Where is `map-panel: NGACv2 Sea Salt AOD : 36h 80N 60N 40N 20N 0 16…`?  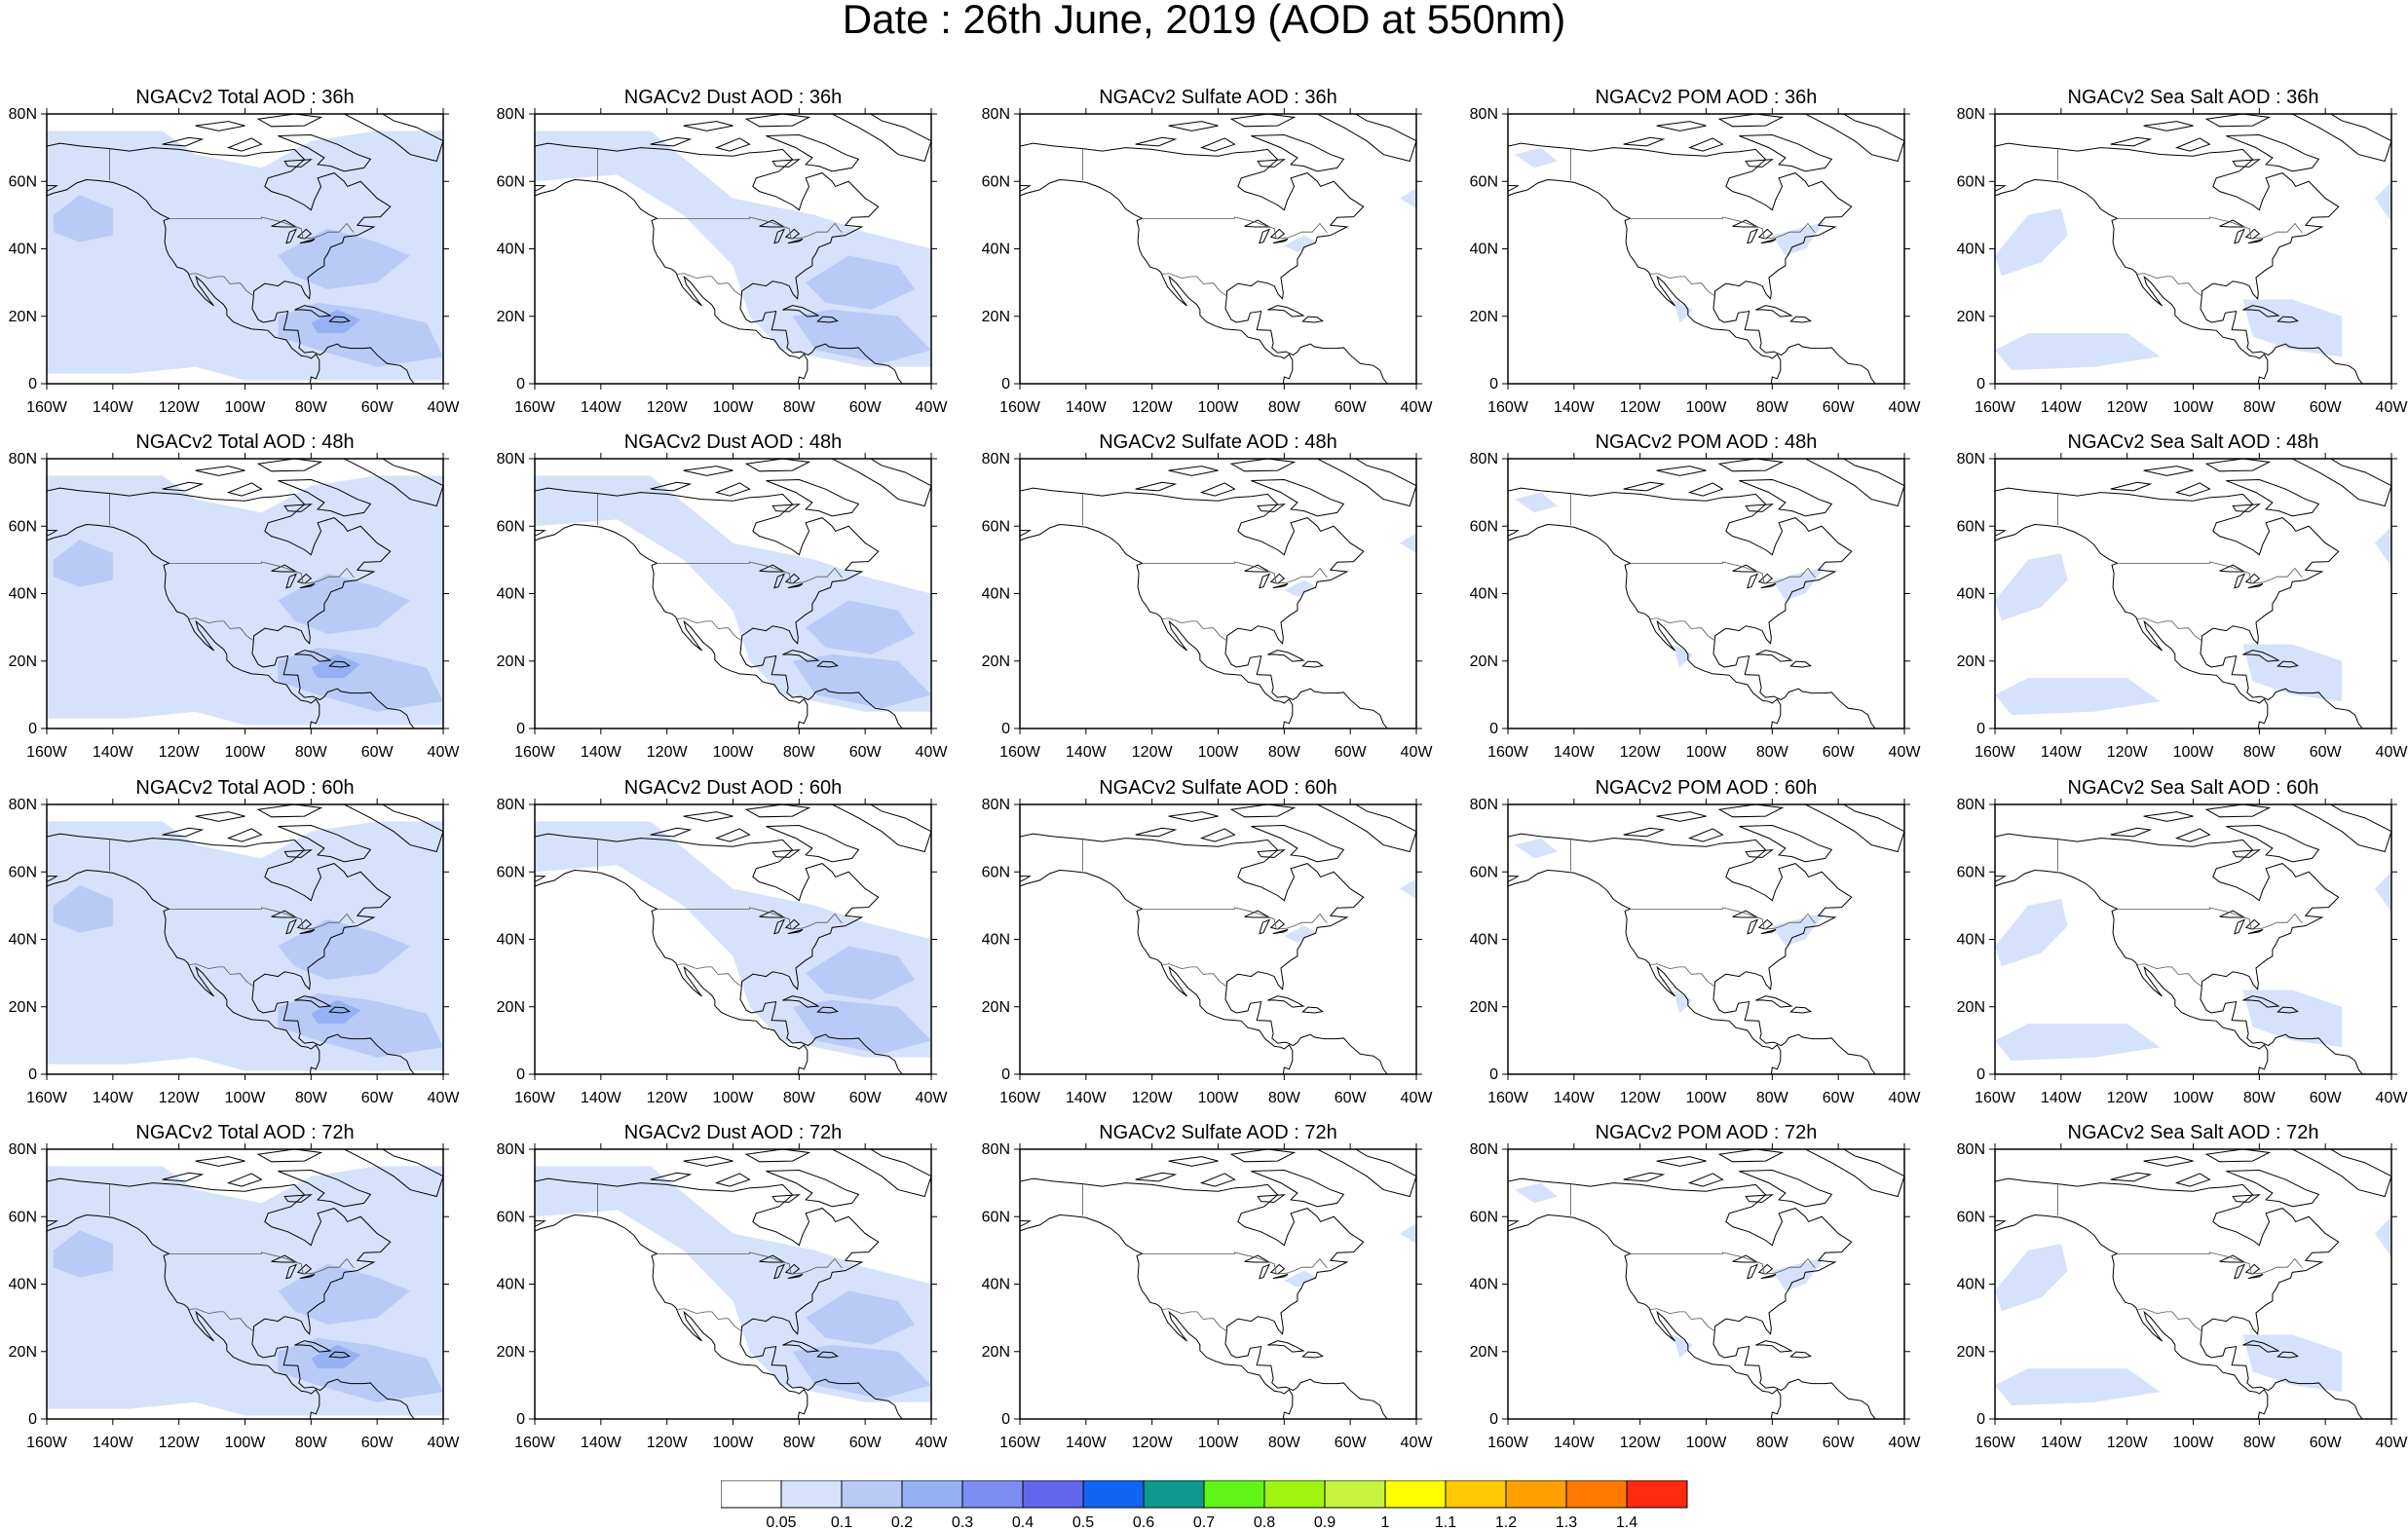 map-panel: NGACv2 Sea Salt AOD : 36h 80N 60N 40N 20N 0 16… is located at coordinates (2182, 261).